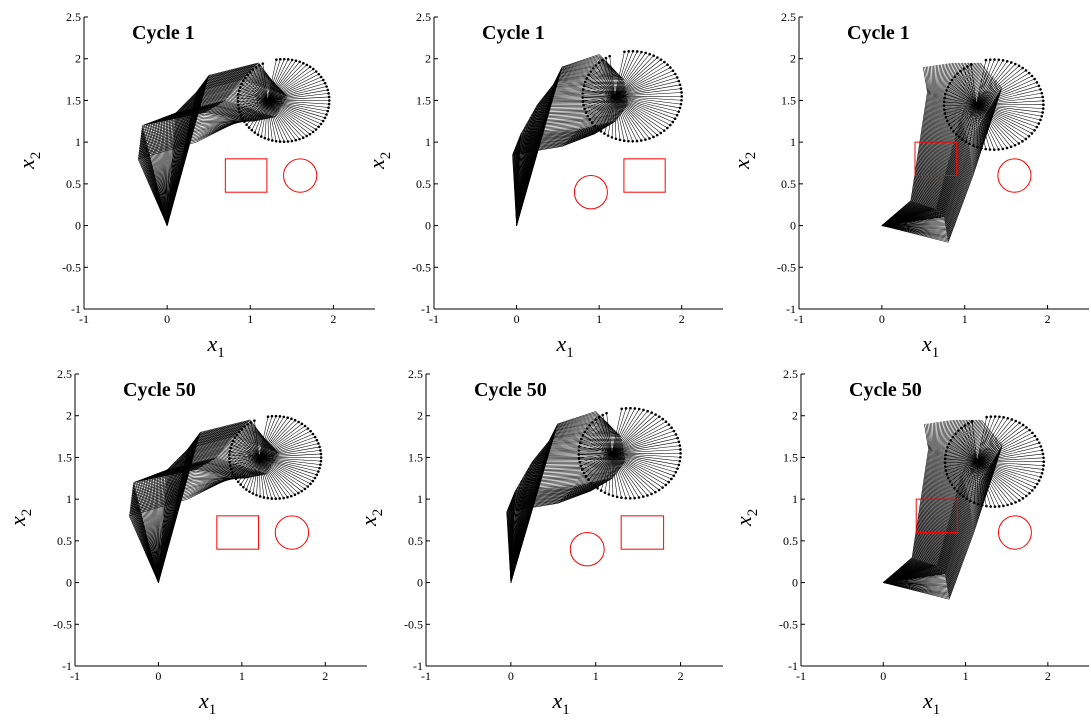  I want to click on y-tick-label: 2, so click(428, 59).